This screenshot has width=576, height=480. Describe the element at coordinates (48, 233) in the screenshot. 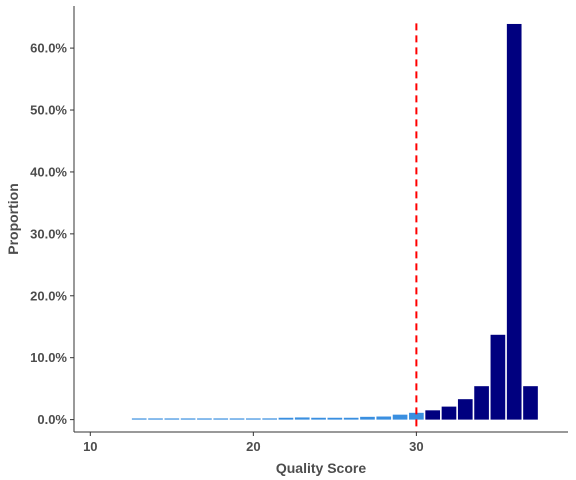

I see `y-tick-label: 30.0%` at that location.